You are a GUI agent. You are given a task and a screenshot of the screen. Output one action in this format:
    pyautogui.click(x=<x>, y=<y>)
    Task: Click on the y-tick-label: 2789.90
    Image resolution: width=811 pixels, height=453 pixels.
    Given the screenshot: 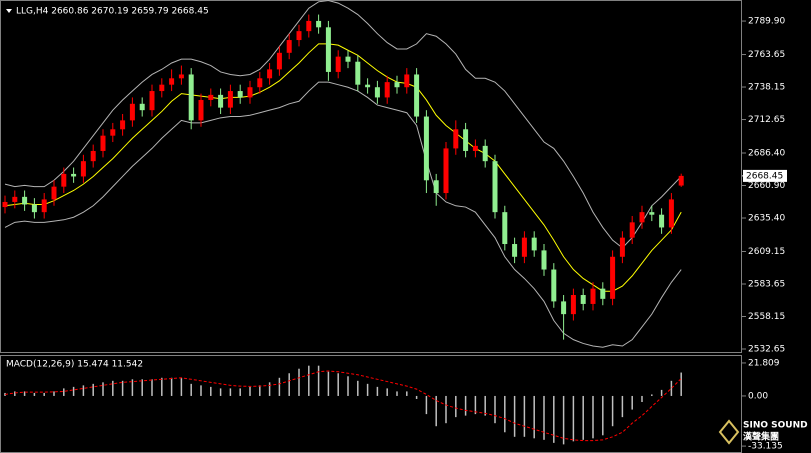 What is the action you would take?
    pyautogui.click(x=766, y=22)
    